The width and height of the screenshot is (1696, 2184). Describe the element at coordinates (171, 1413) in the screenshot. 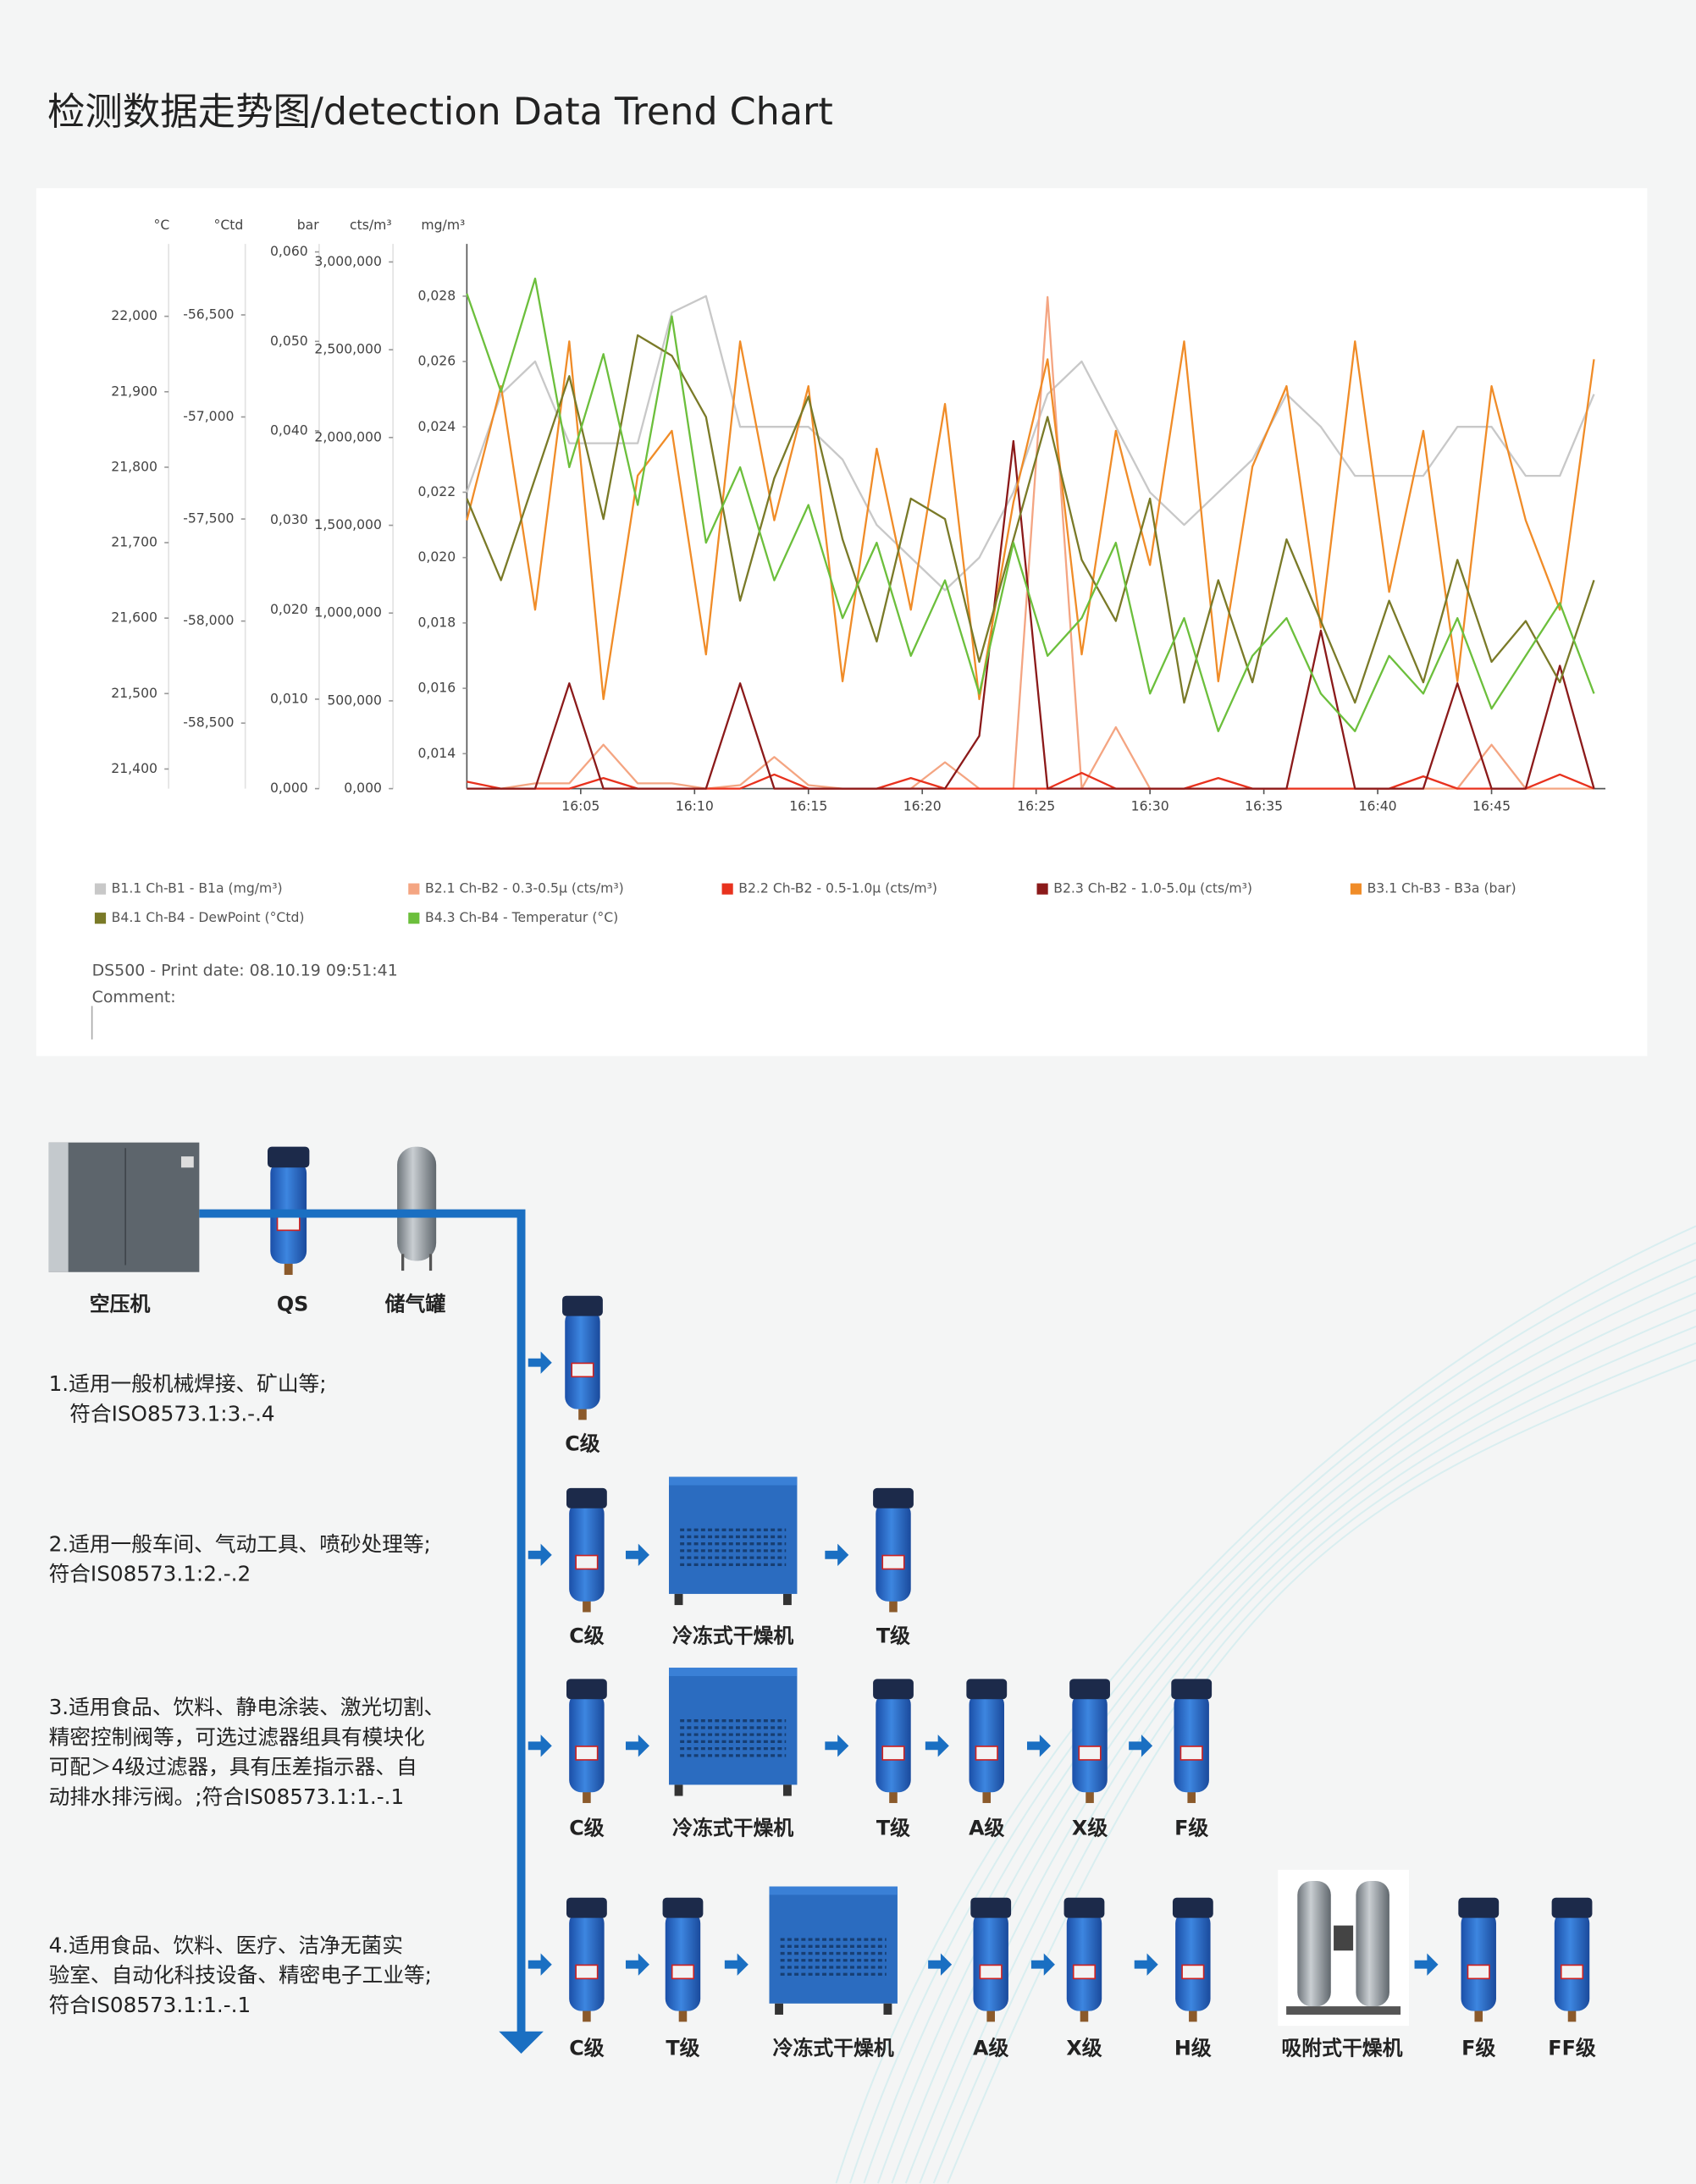

I see `application-text: 符合ISO8573.1:3.-.4` at that location.